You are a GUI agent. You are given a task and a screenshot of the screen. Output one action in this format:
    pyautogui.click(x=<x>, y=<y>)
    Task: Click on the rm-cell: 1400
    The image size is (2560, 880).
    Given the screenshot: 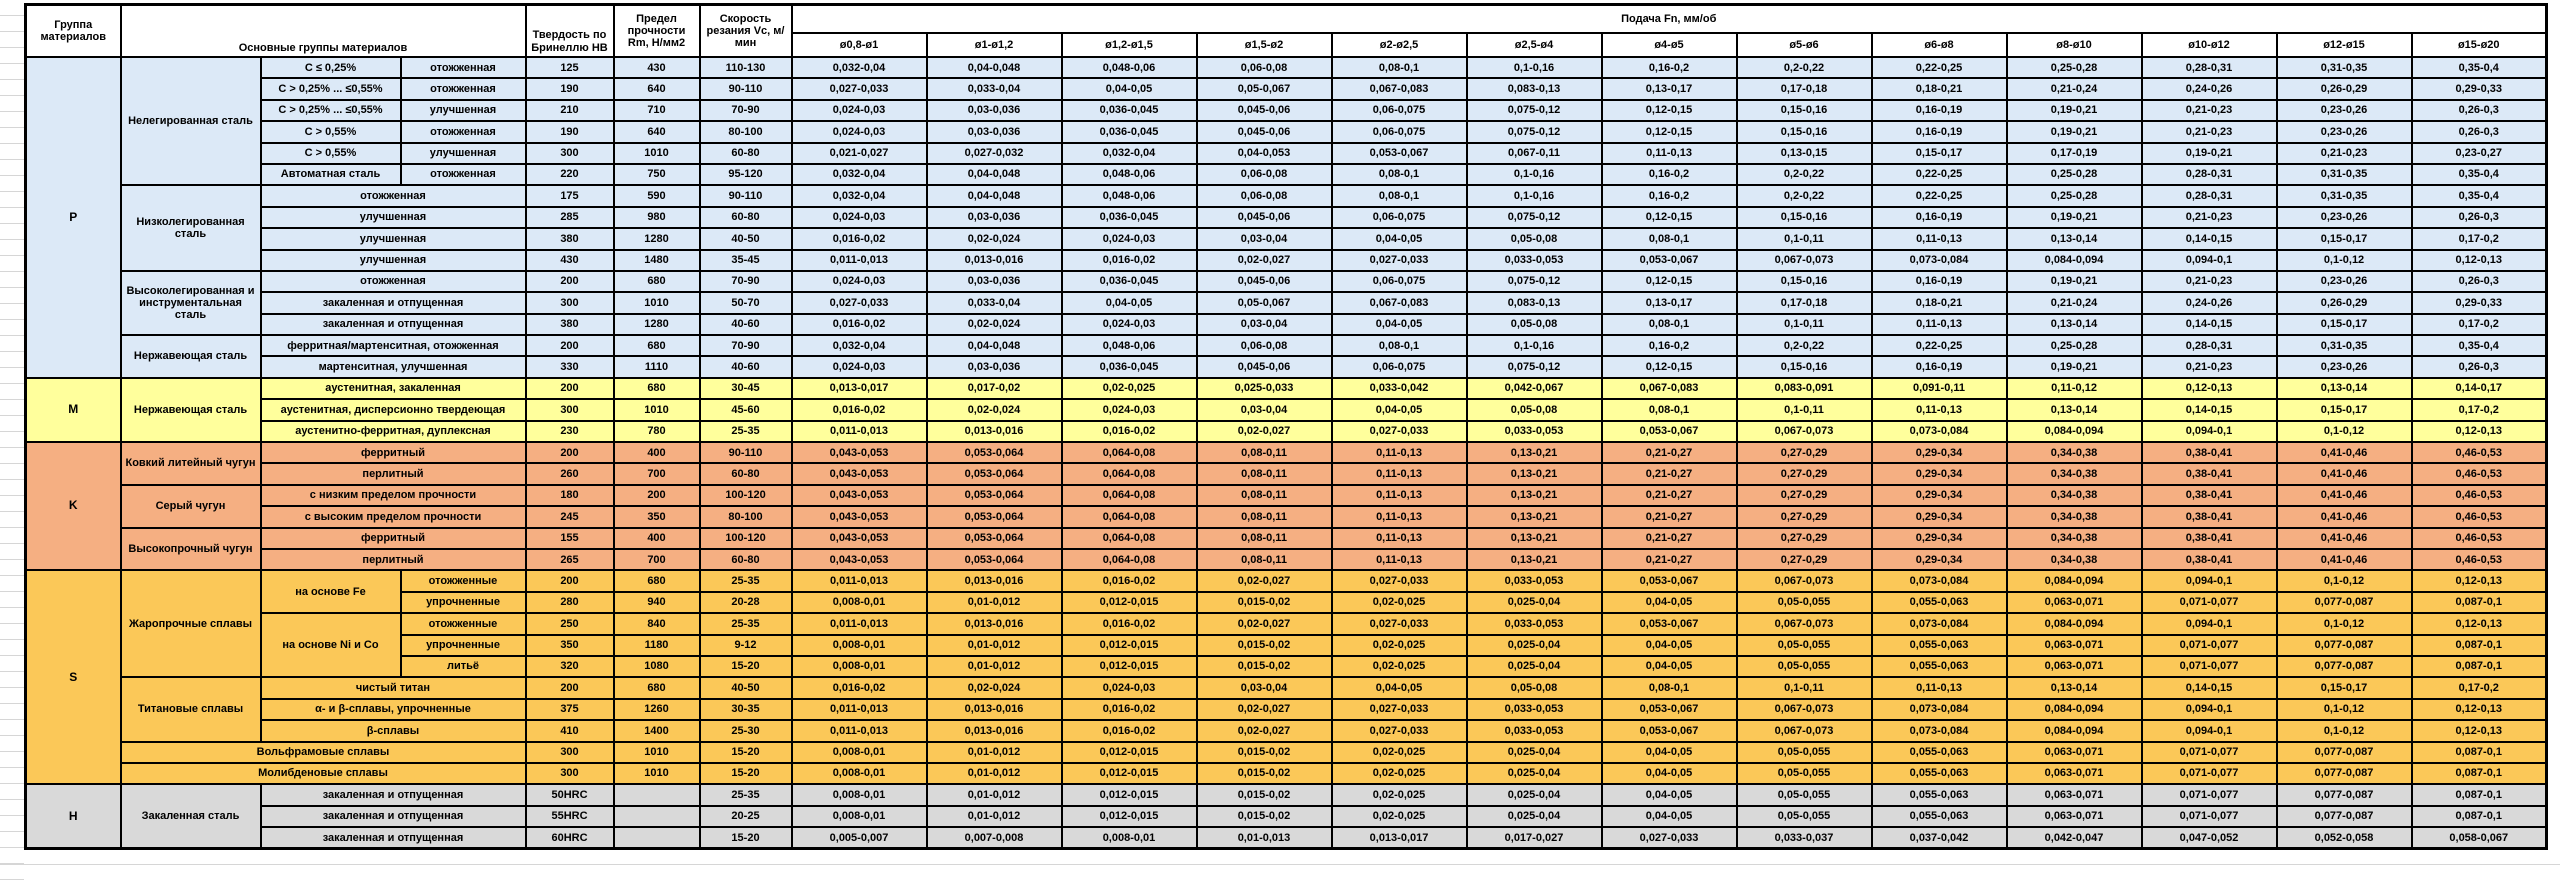 What is the action you would take?
    pyautogui.click(x=656, y=731)
    